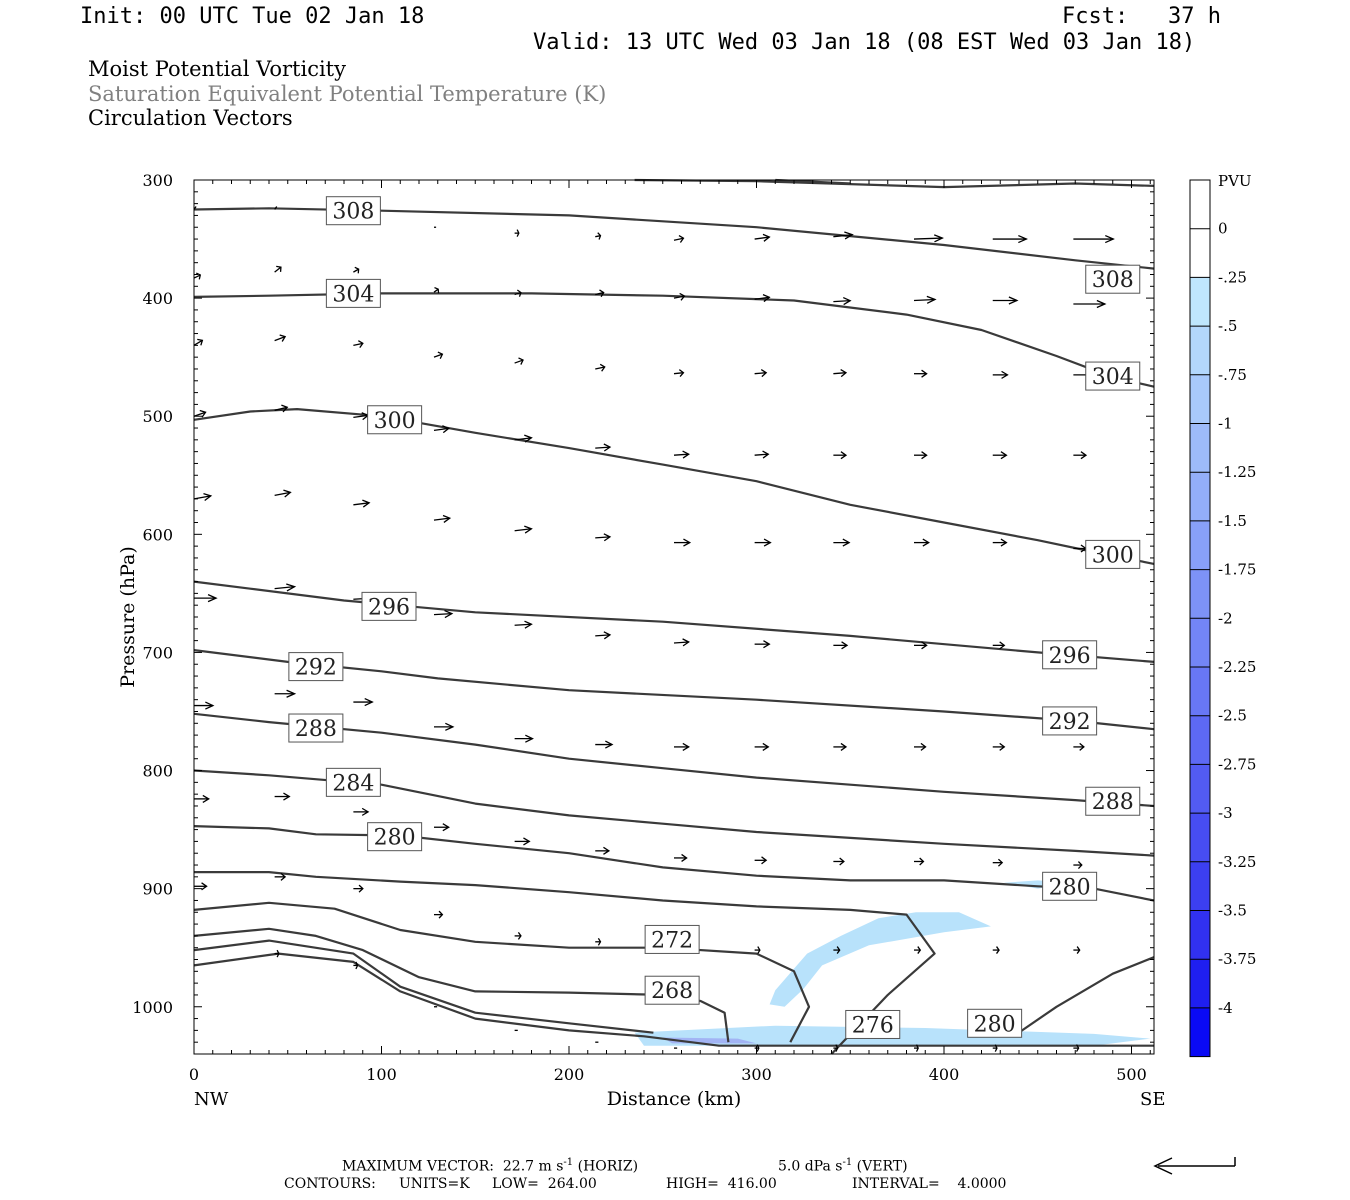  What do you see at coordinates (672, 991) in the screenshot?
I see `svg-text: 268` at bounding box center [672, 991].